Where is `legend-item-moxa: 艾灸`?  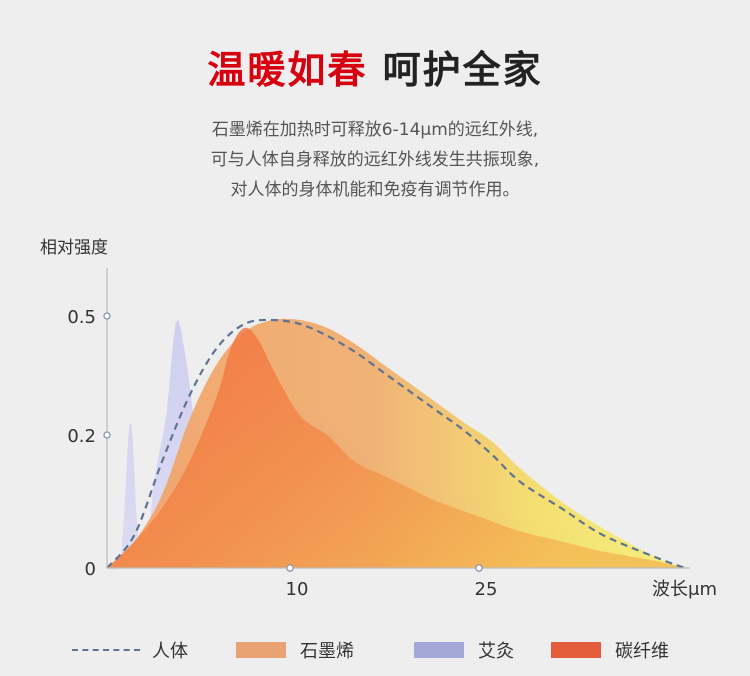
legend-item-moxa: 艾灸 is located at coordinates (464, 650).